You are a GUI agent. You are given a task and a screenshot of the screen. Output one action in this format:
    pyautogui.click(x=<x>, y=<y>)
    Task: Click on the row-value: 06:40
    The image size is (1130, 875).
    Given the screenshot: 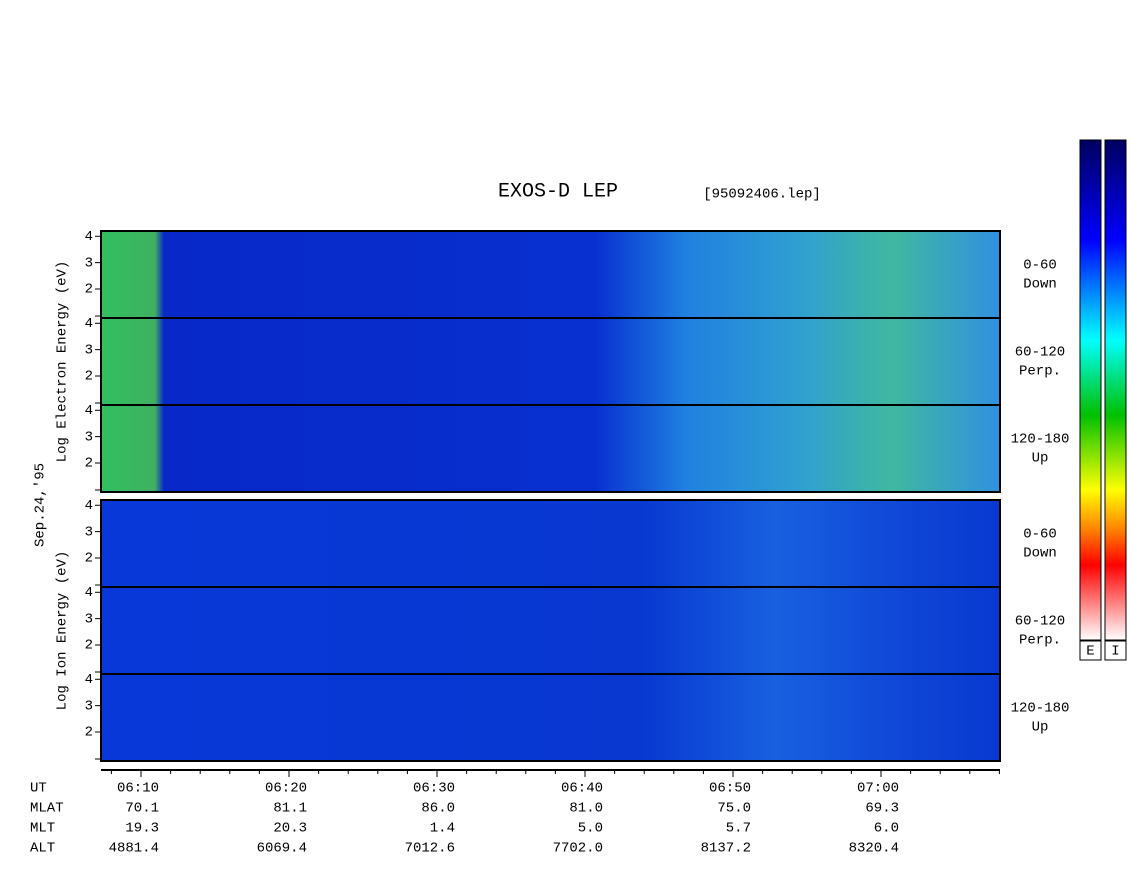 What is the action you would take?
    pyautogui.click(x=582, y=789)
    